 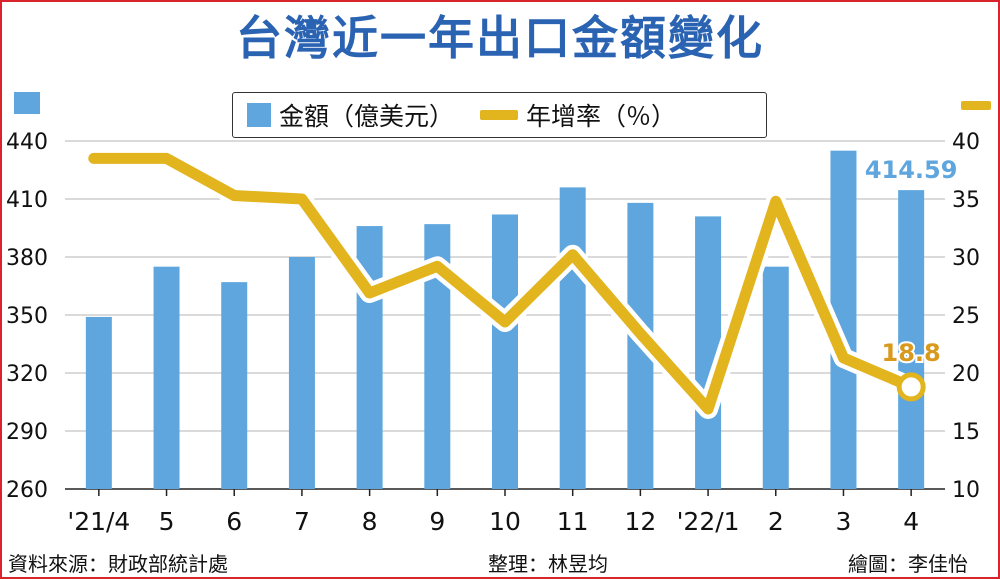 What do you see at coordinates (966, 258) in the screenshot?
I see `y-right-tick-label: 30` at bounding box center [966, 258].